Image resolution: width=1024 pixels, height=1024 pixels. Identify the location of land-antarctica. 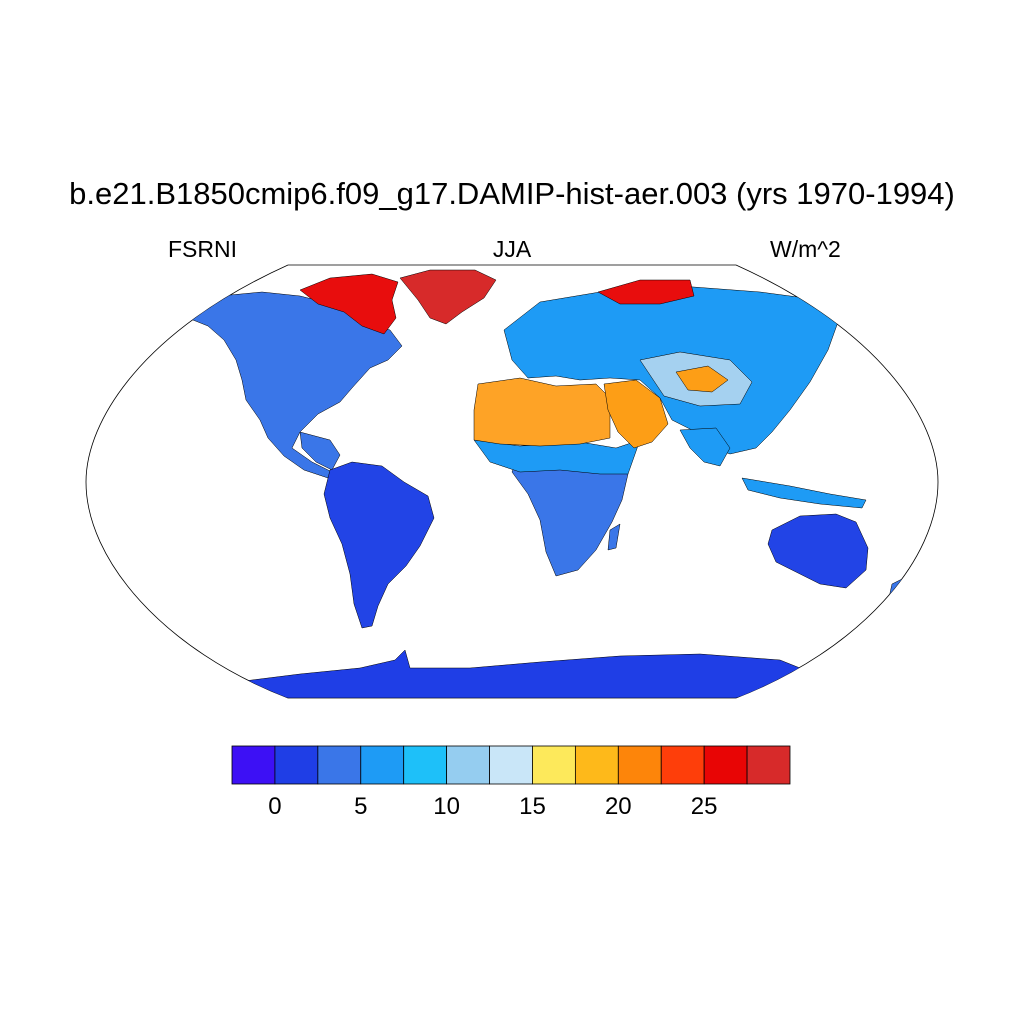
(518, 673).